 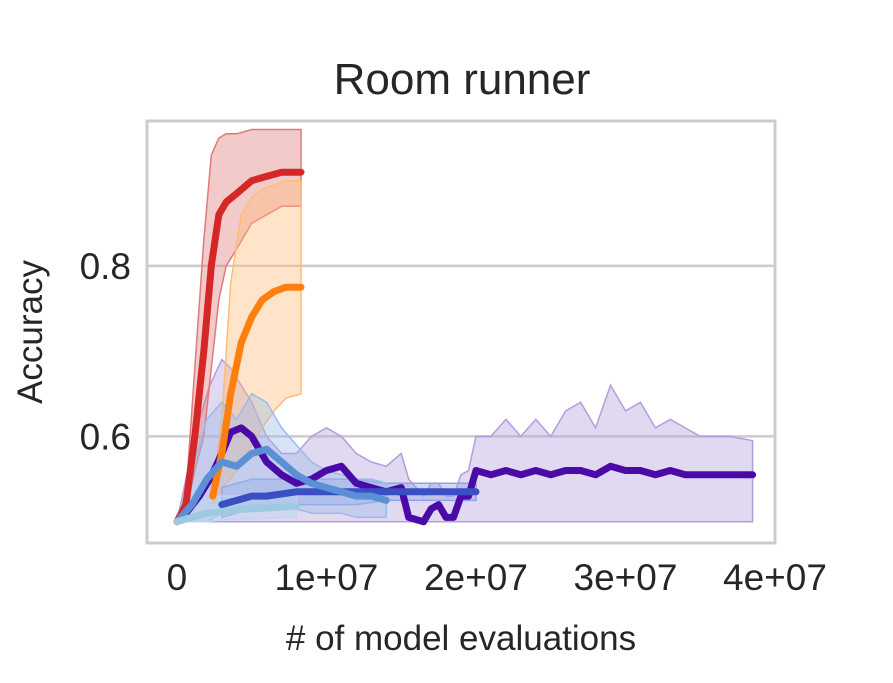 I want to click on x-tick-label: 3e+07, so click(x=626, y=577).